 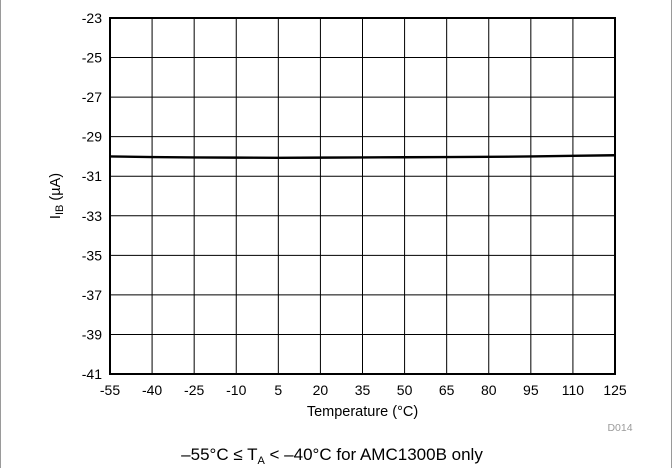 I want to click on x-tick-label: 50, so click(x=405, y=390).